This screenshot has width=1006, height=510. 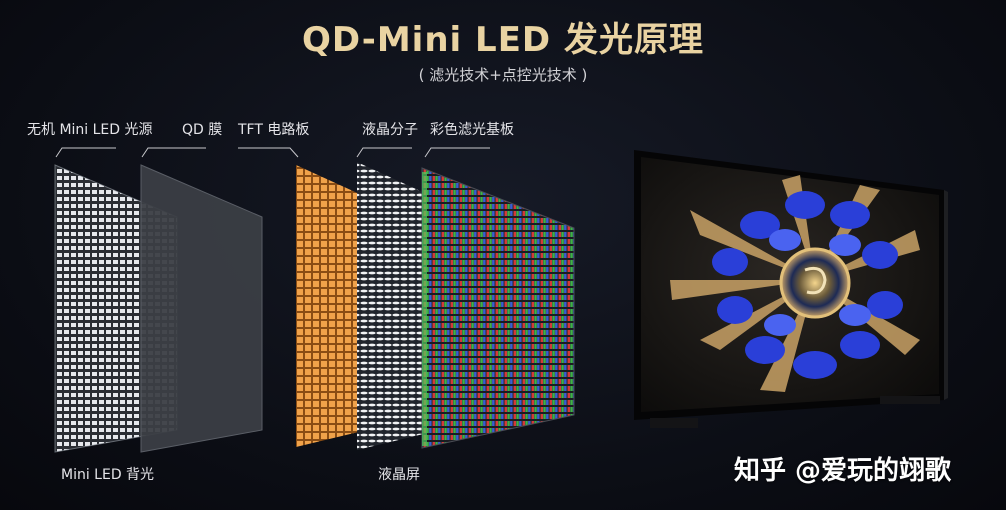 What do you see at coordinates (815, 283) in the screenshot?
I see `flower-center` at bounding box center [815, 283].